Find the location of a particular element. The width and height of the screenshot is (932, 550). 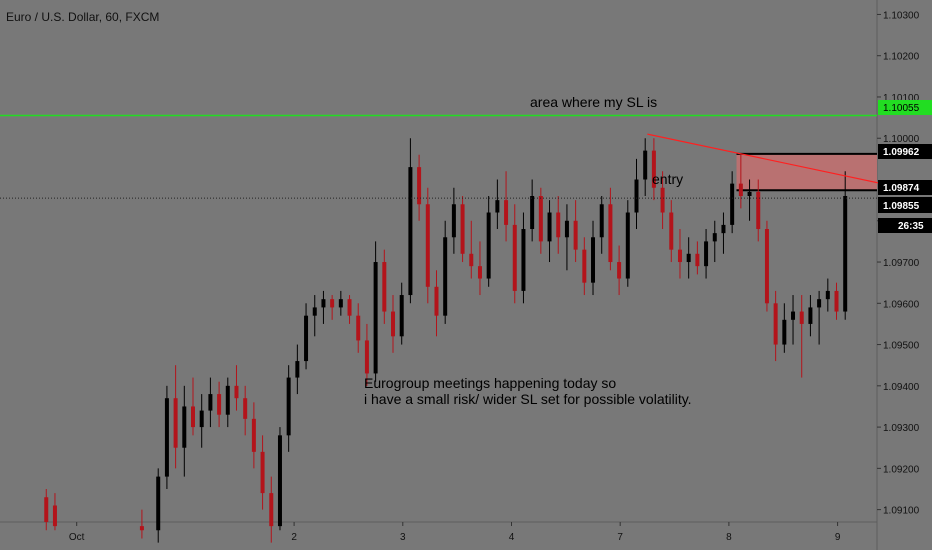

last-price-tag: 1.09855 is located at coordinates (901, 206).